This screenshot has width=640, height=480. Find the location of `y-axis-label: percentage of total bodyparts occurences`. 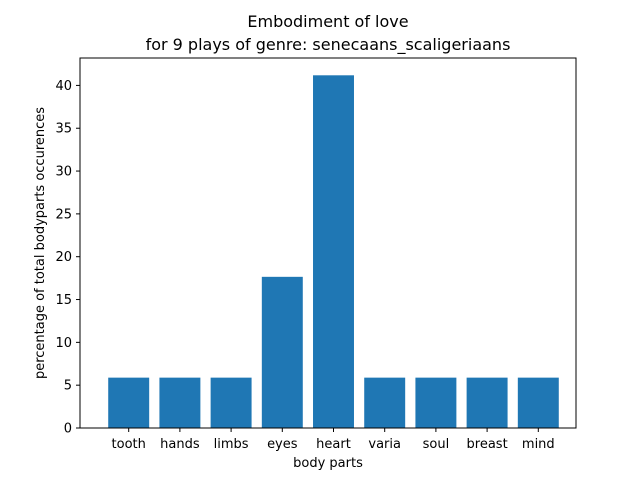

y-axis-label: percentage of total bodyparts occurences is located at coordinates (40, 243).